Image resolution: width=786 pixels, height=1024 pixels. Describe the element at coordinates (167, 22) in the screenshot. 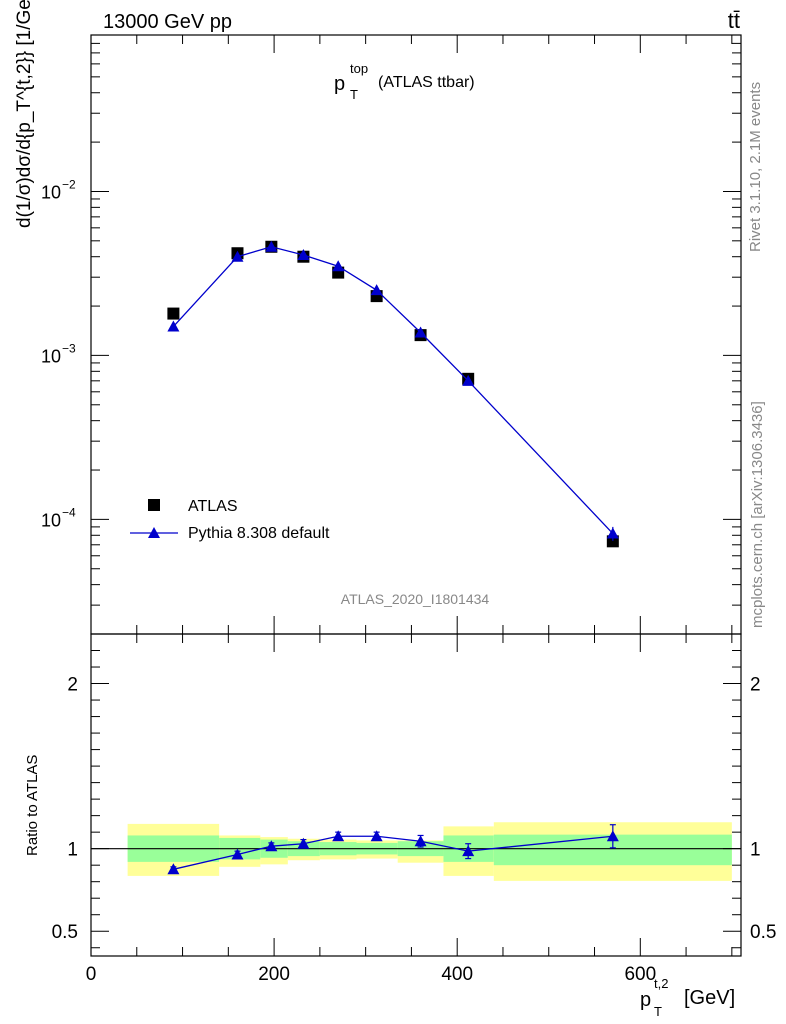

I see `energy-label: 13000 GeV pp` at that location.